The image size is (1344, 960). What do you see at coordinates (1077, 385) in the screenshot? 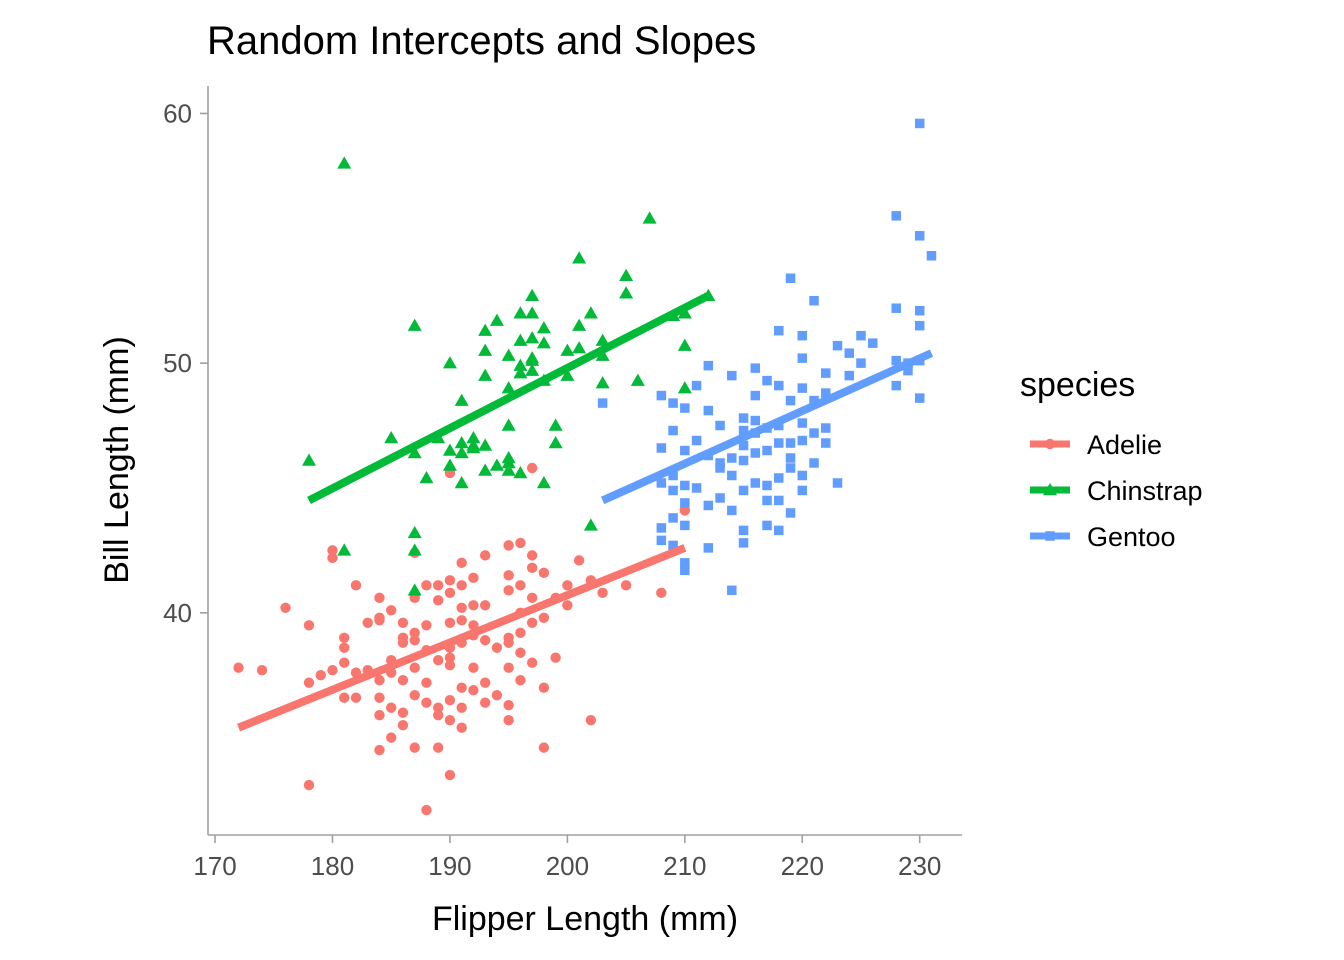
I see `legend-title: species` at bounding box center [1077, 385].